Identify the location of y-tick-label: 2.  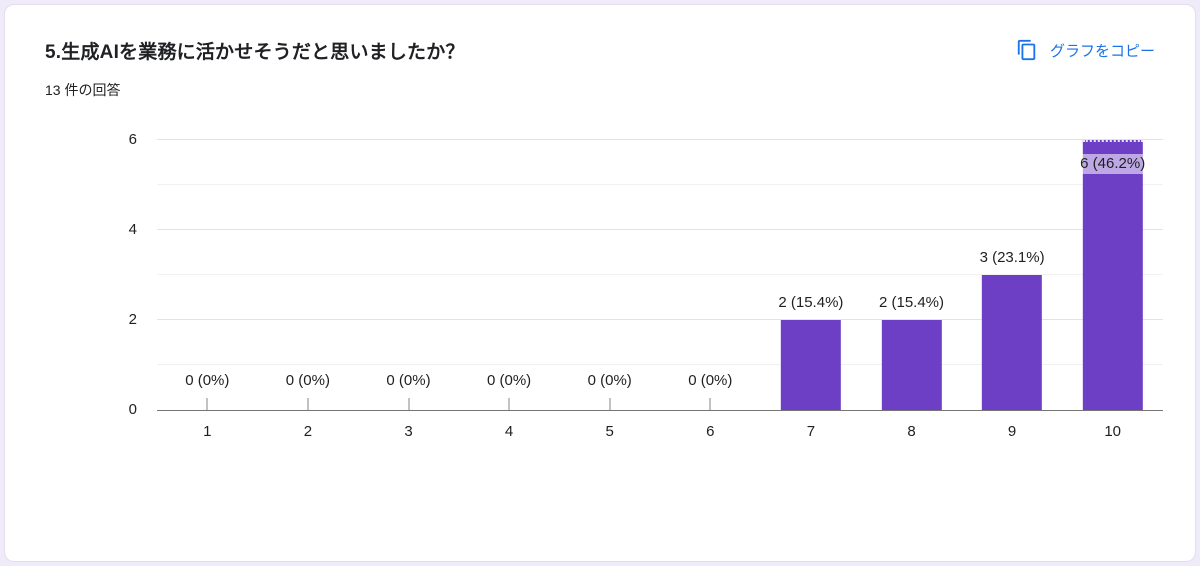
(132, 320).